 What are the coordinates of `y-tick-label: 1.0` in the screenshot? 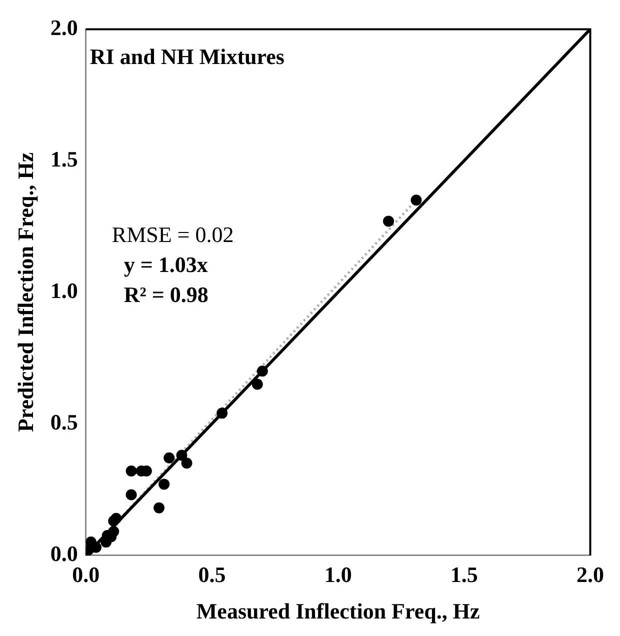 It's located at (64, 290).